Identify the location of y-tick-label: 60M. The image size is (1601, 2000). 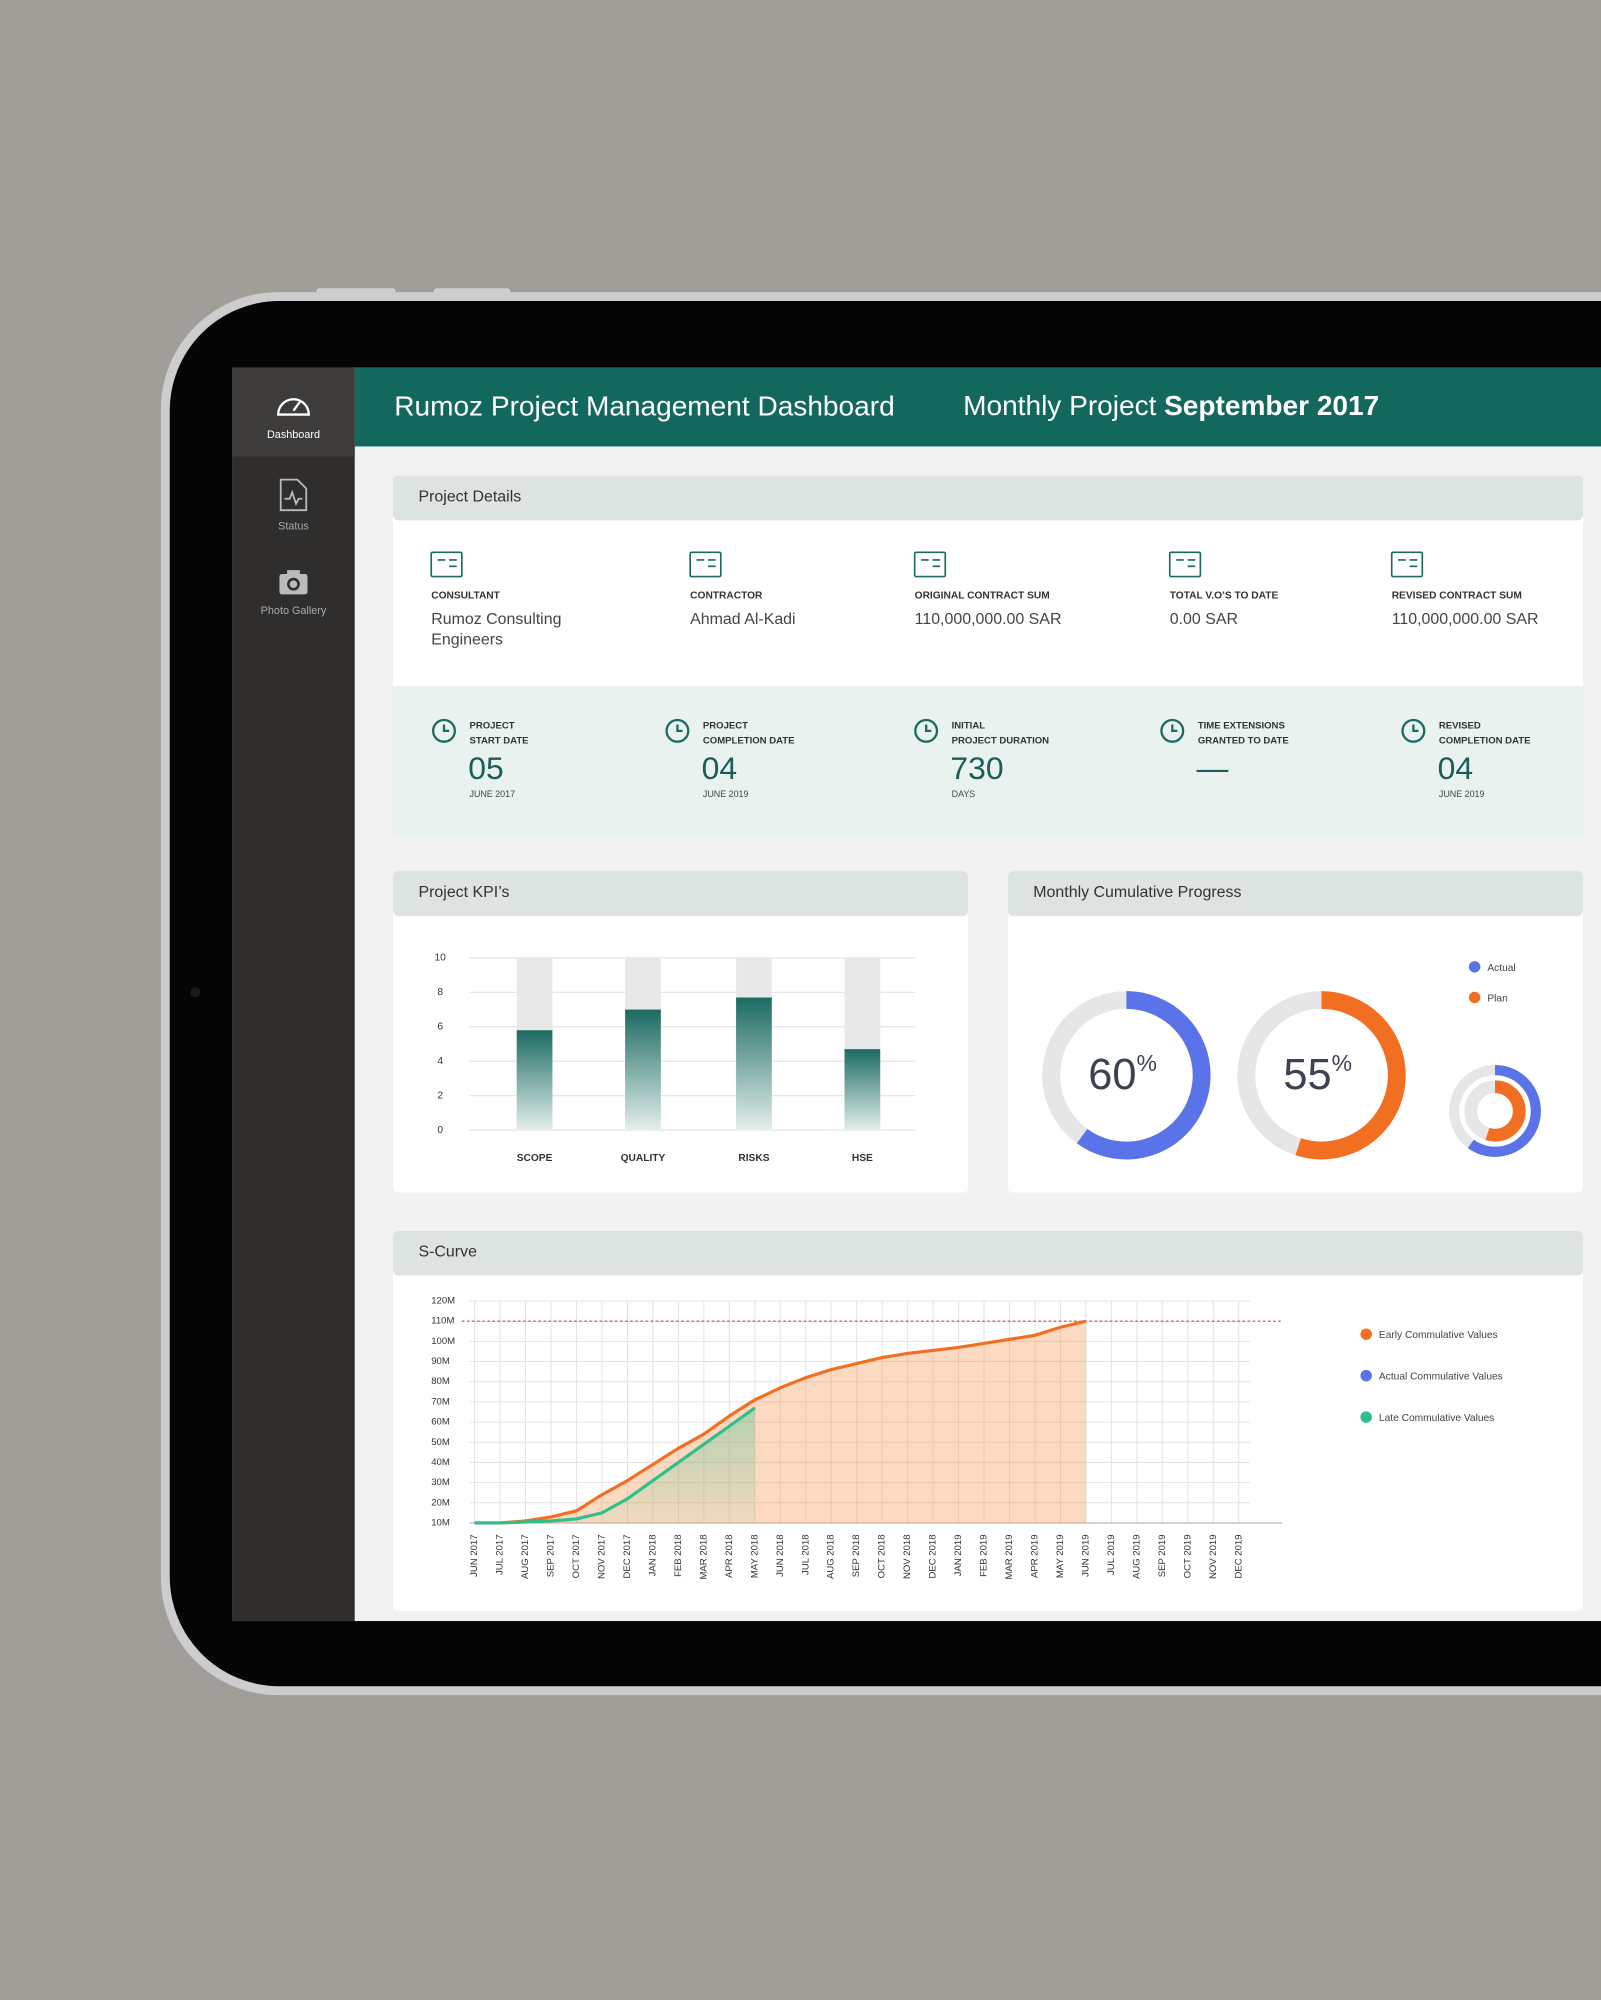
(440, 1422).